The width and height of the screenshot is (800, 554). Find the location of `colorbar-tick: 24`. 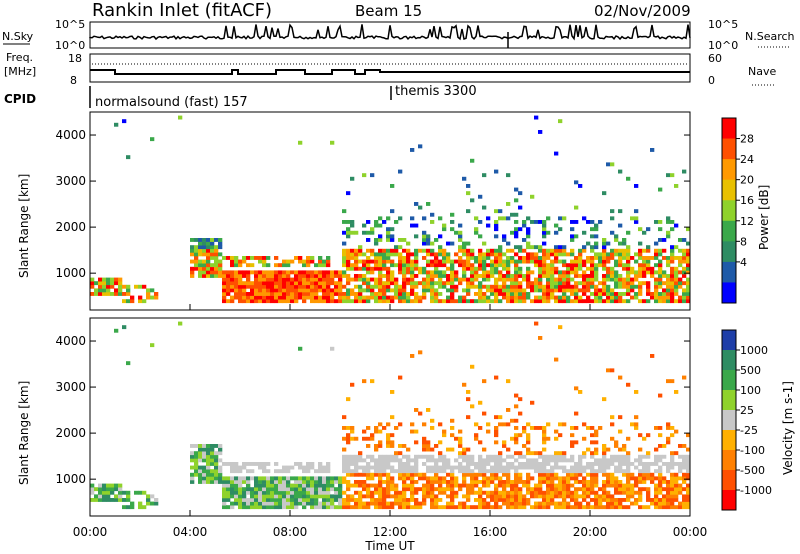

colorbar-tick: 24 is located at coordinates (747, 159).